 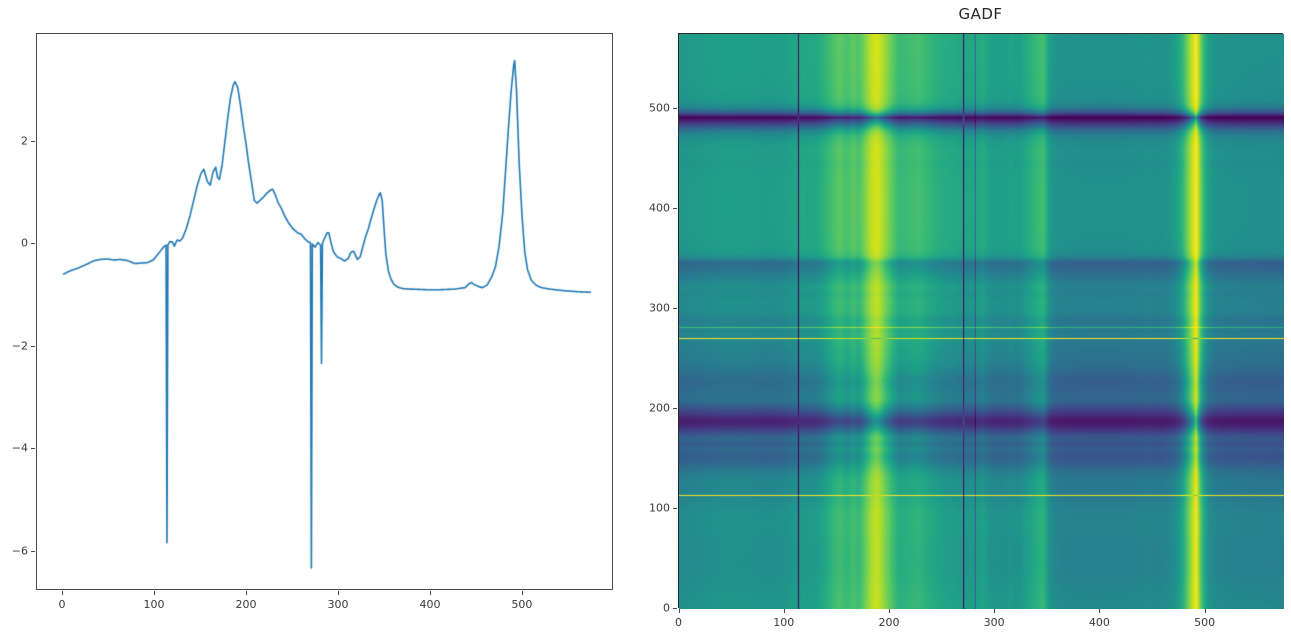 I want to click on y-tick-label: 500, so click(x=659, y=107).